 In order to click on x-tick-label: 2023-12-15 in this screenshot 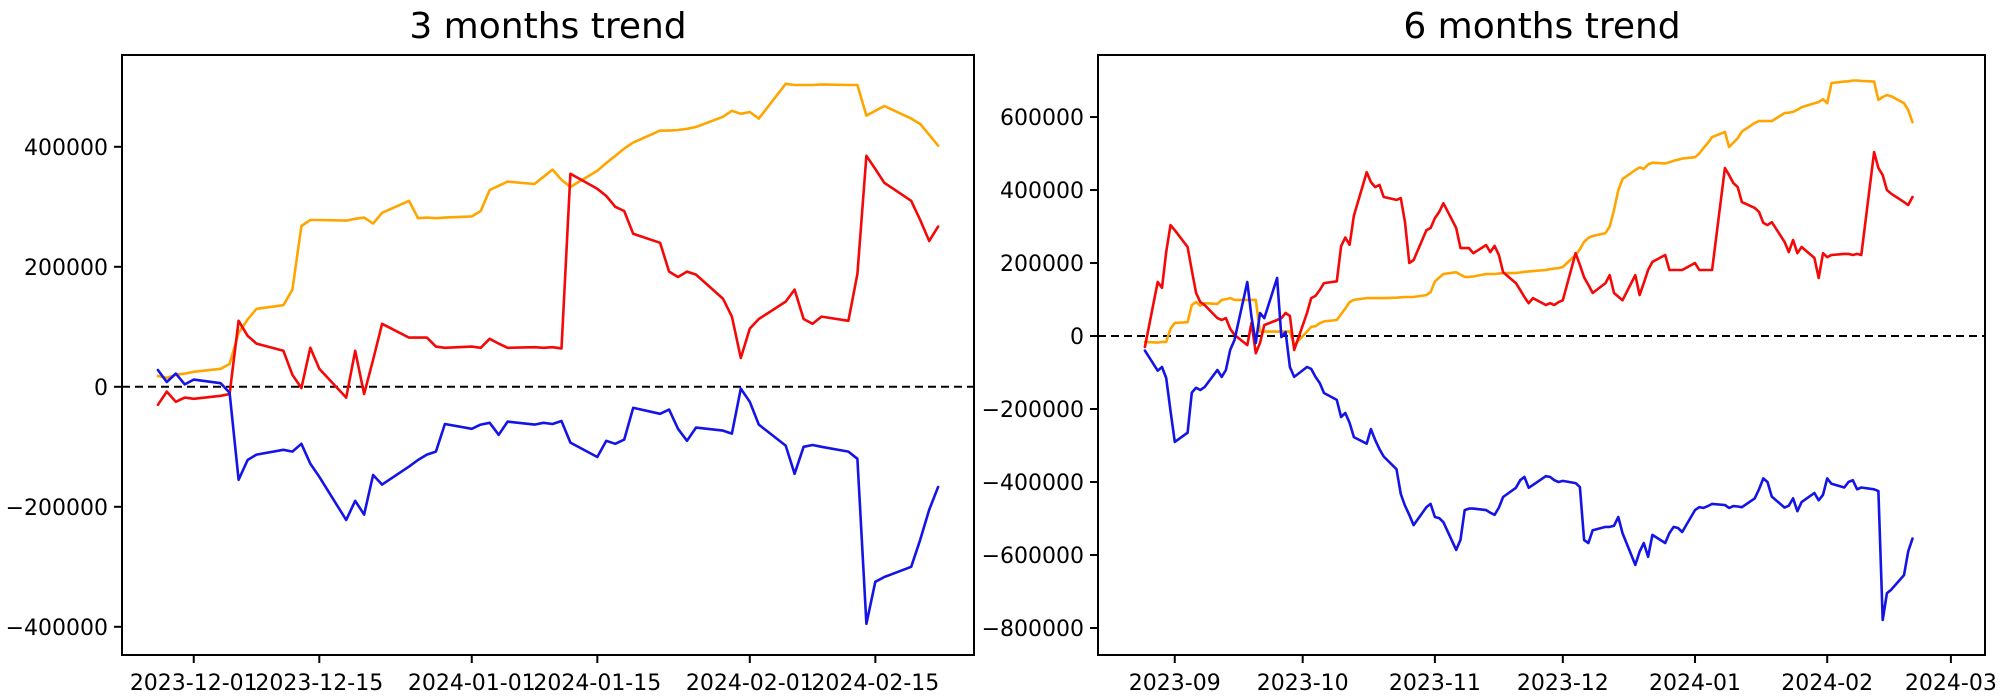, I will do `click(319, 683)`.